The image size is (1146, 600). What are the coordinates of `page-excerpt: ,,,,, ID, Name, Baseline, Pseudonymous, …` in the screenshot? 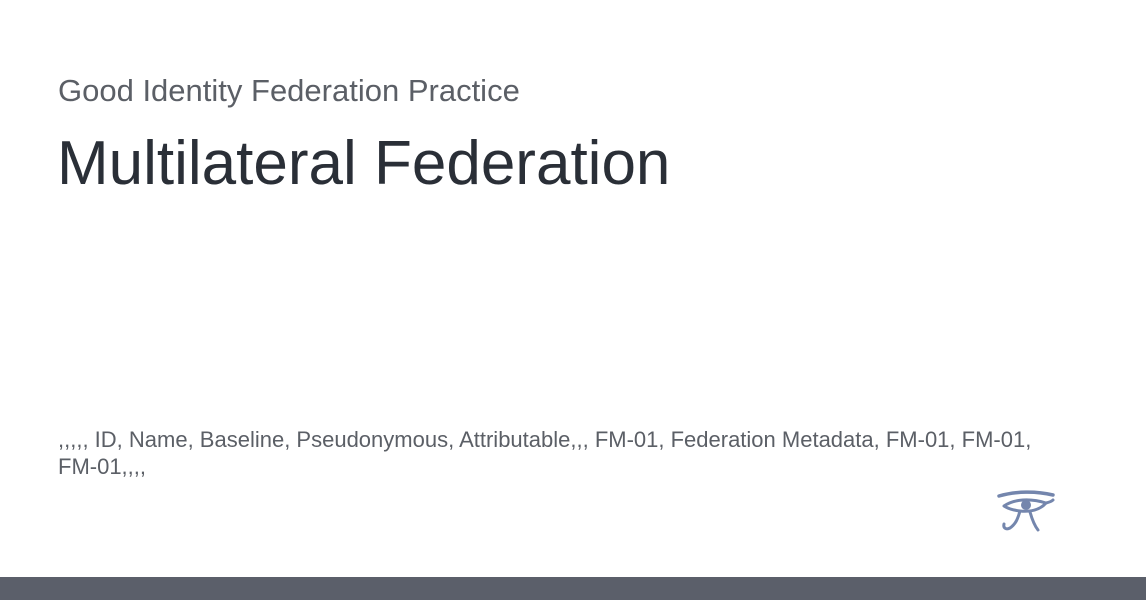 It's located at (545, 453).